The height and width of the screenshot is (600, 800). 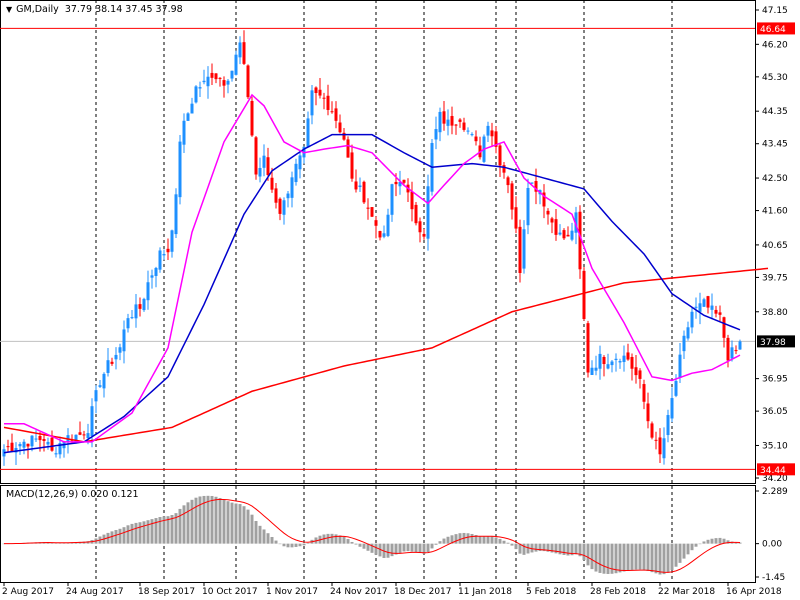 What do you see at coordinates (775, 11) in the screenshot?
I see `y-tick-label: 47.15` at bounding box center [775, 11].